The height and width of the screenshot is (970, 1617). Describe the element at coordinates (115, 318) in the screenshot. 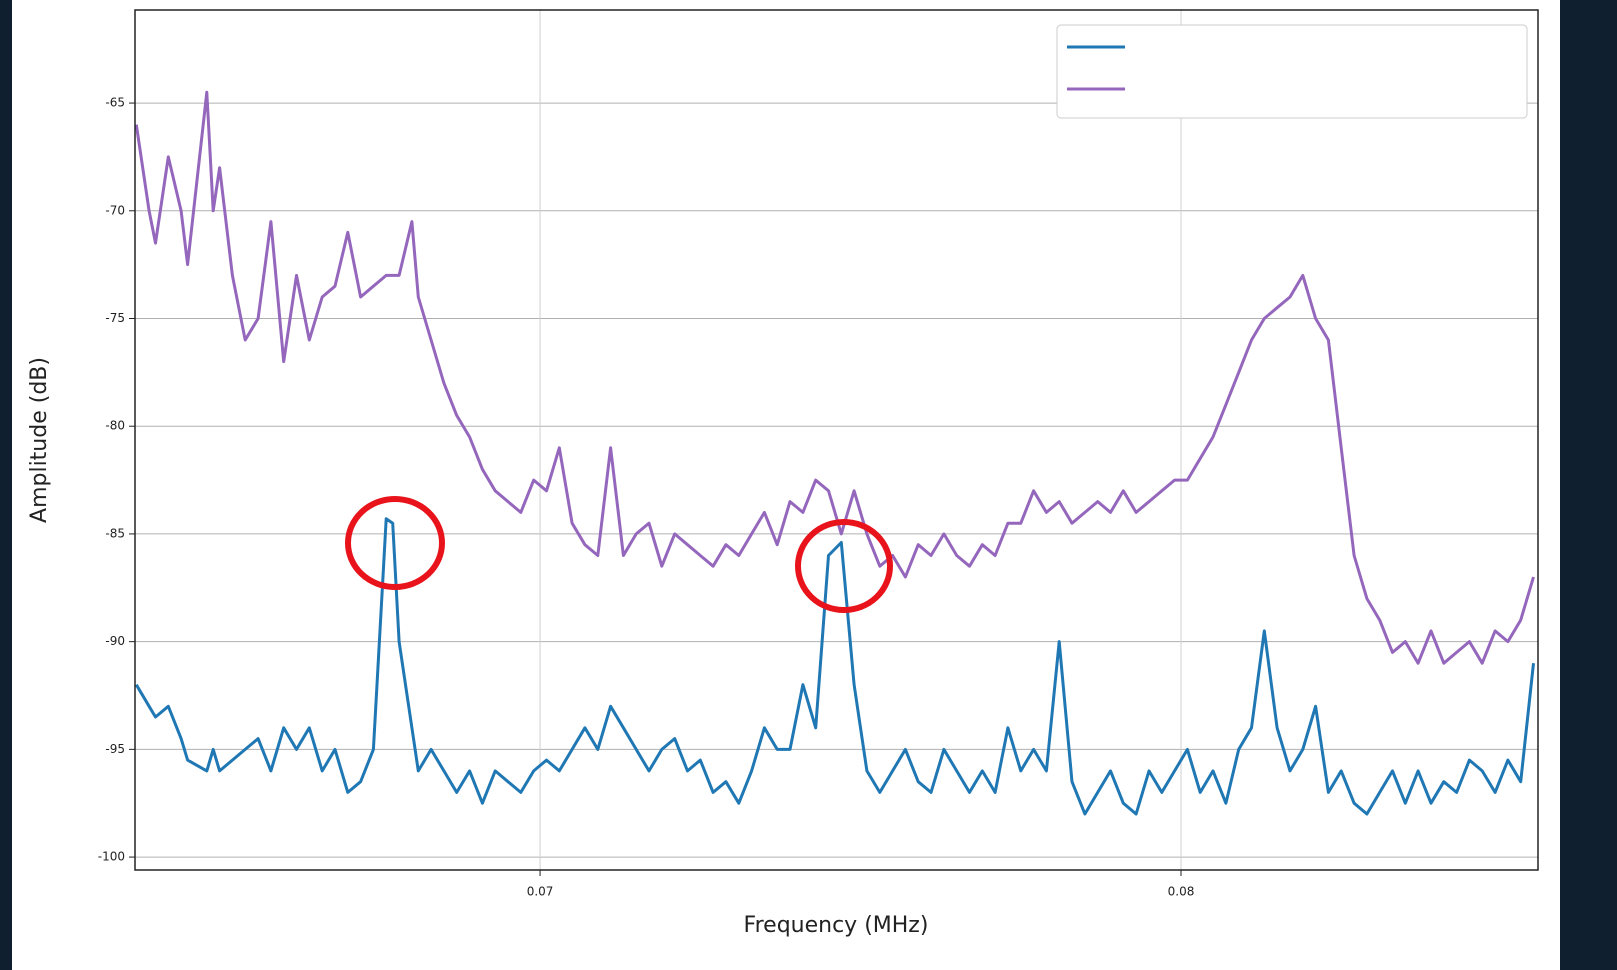

I see `y-tick-label: -75` at that location.